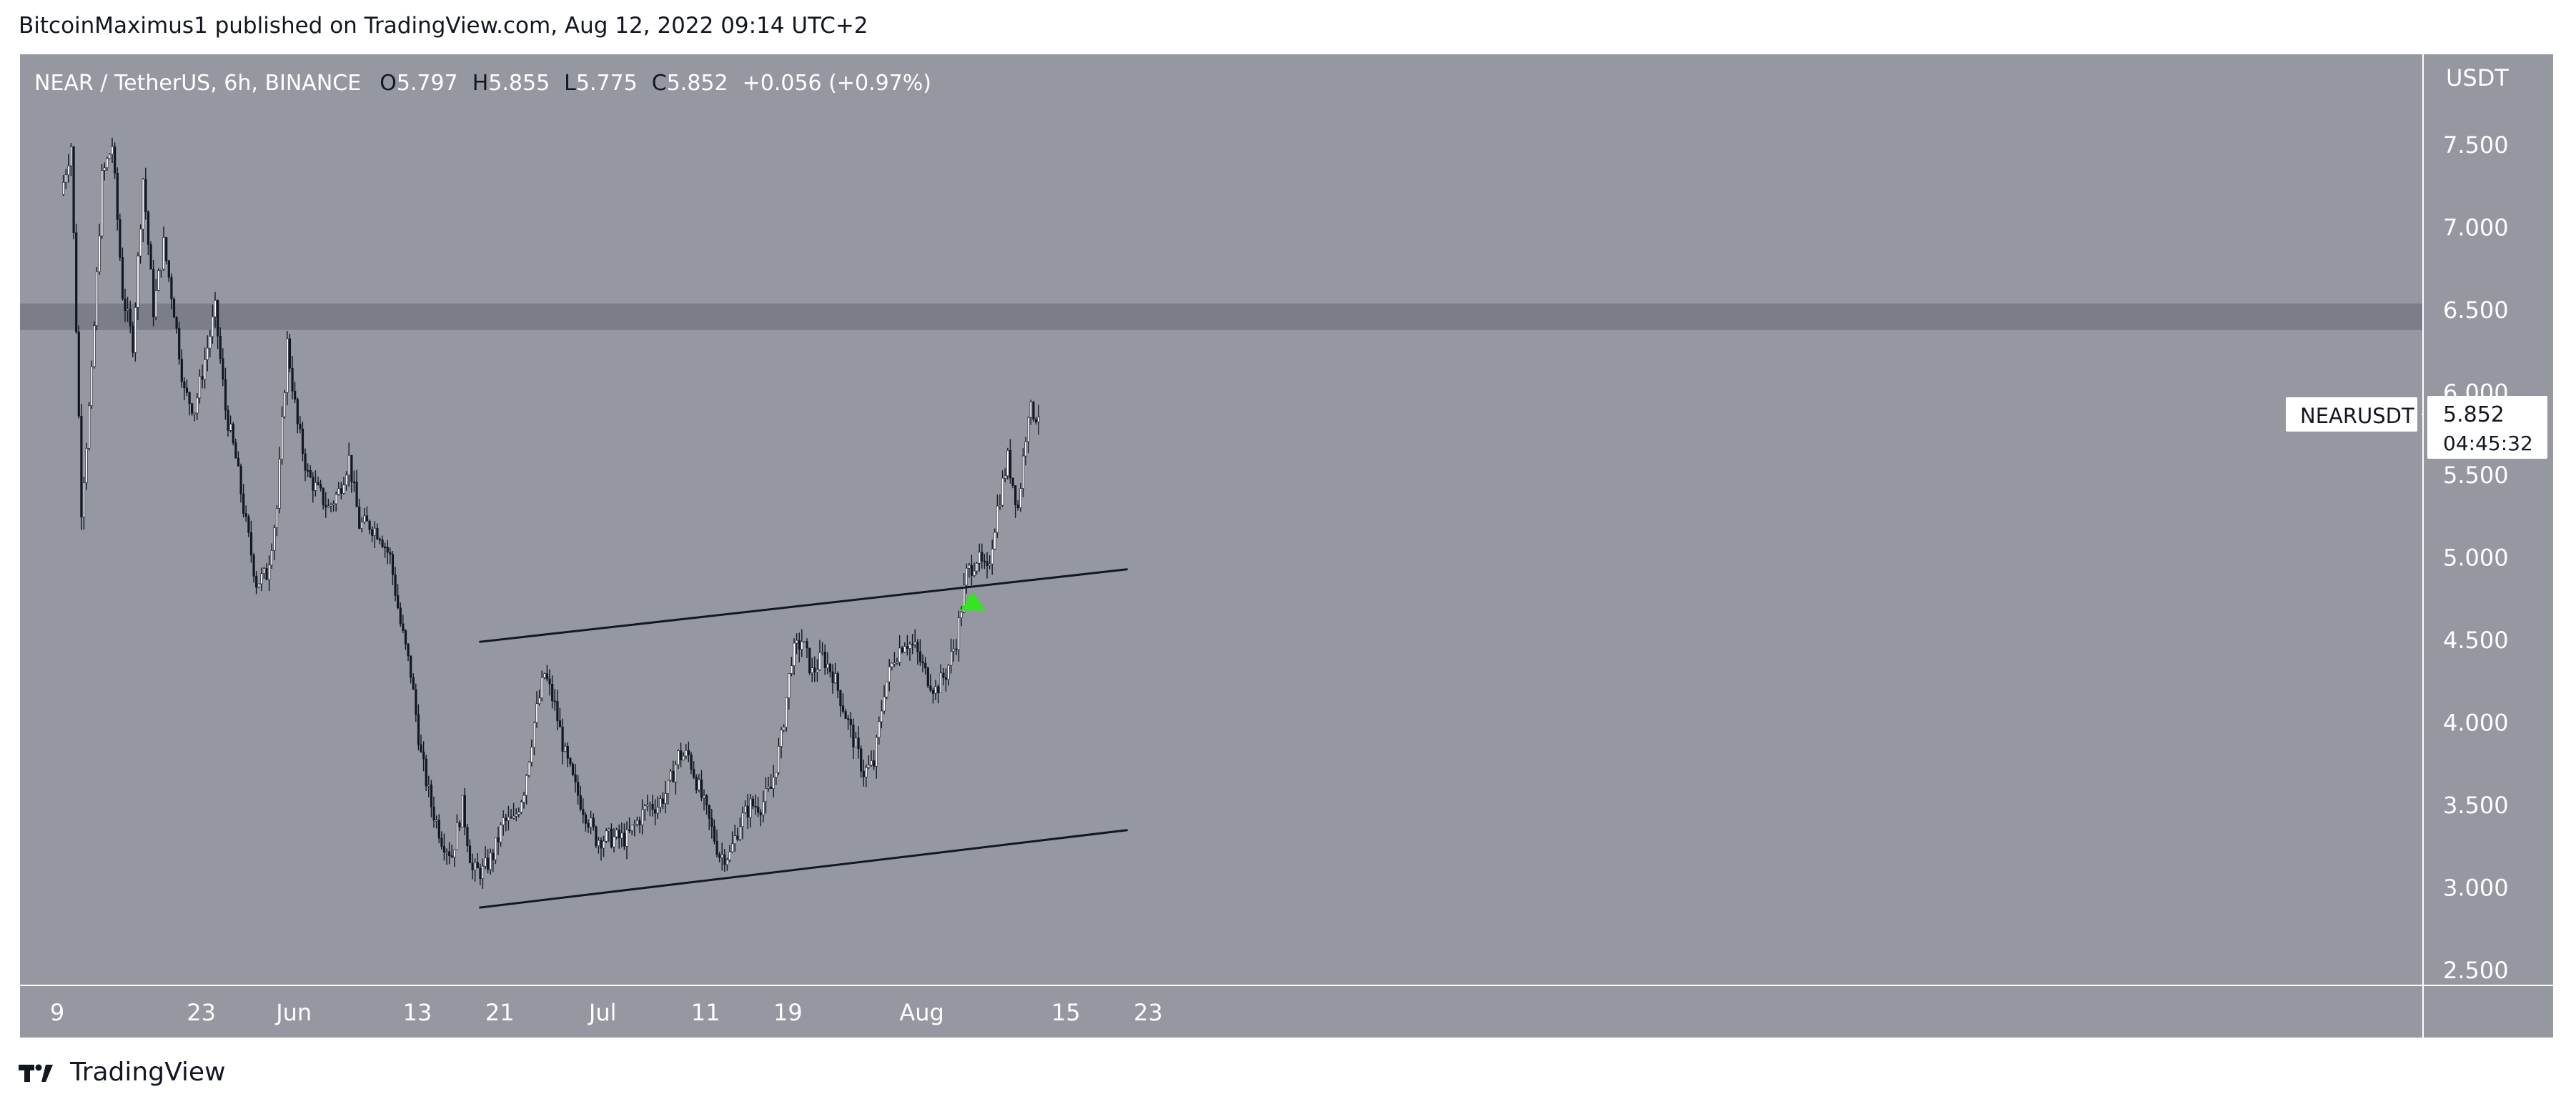 Image resolution: width=2576 pixels, height=1109 pixels. Describe the element at coordinates (804, 869) in the screenshot. I see `channel-lower-line` at that location.